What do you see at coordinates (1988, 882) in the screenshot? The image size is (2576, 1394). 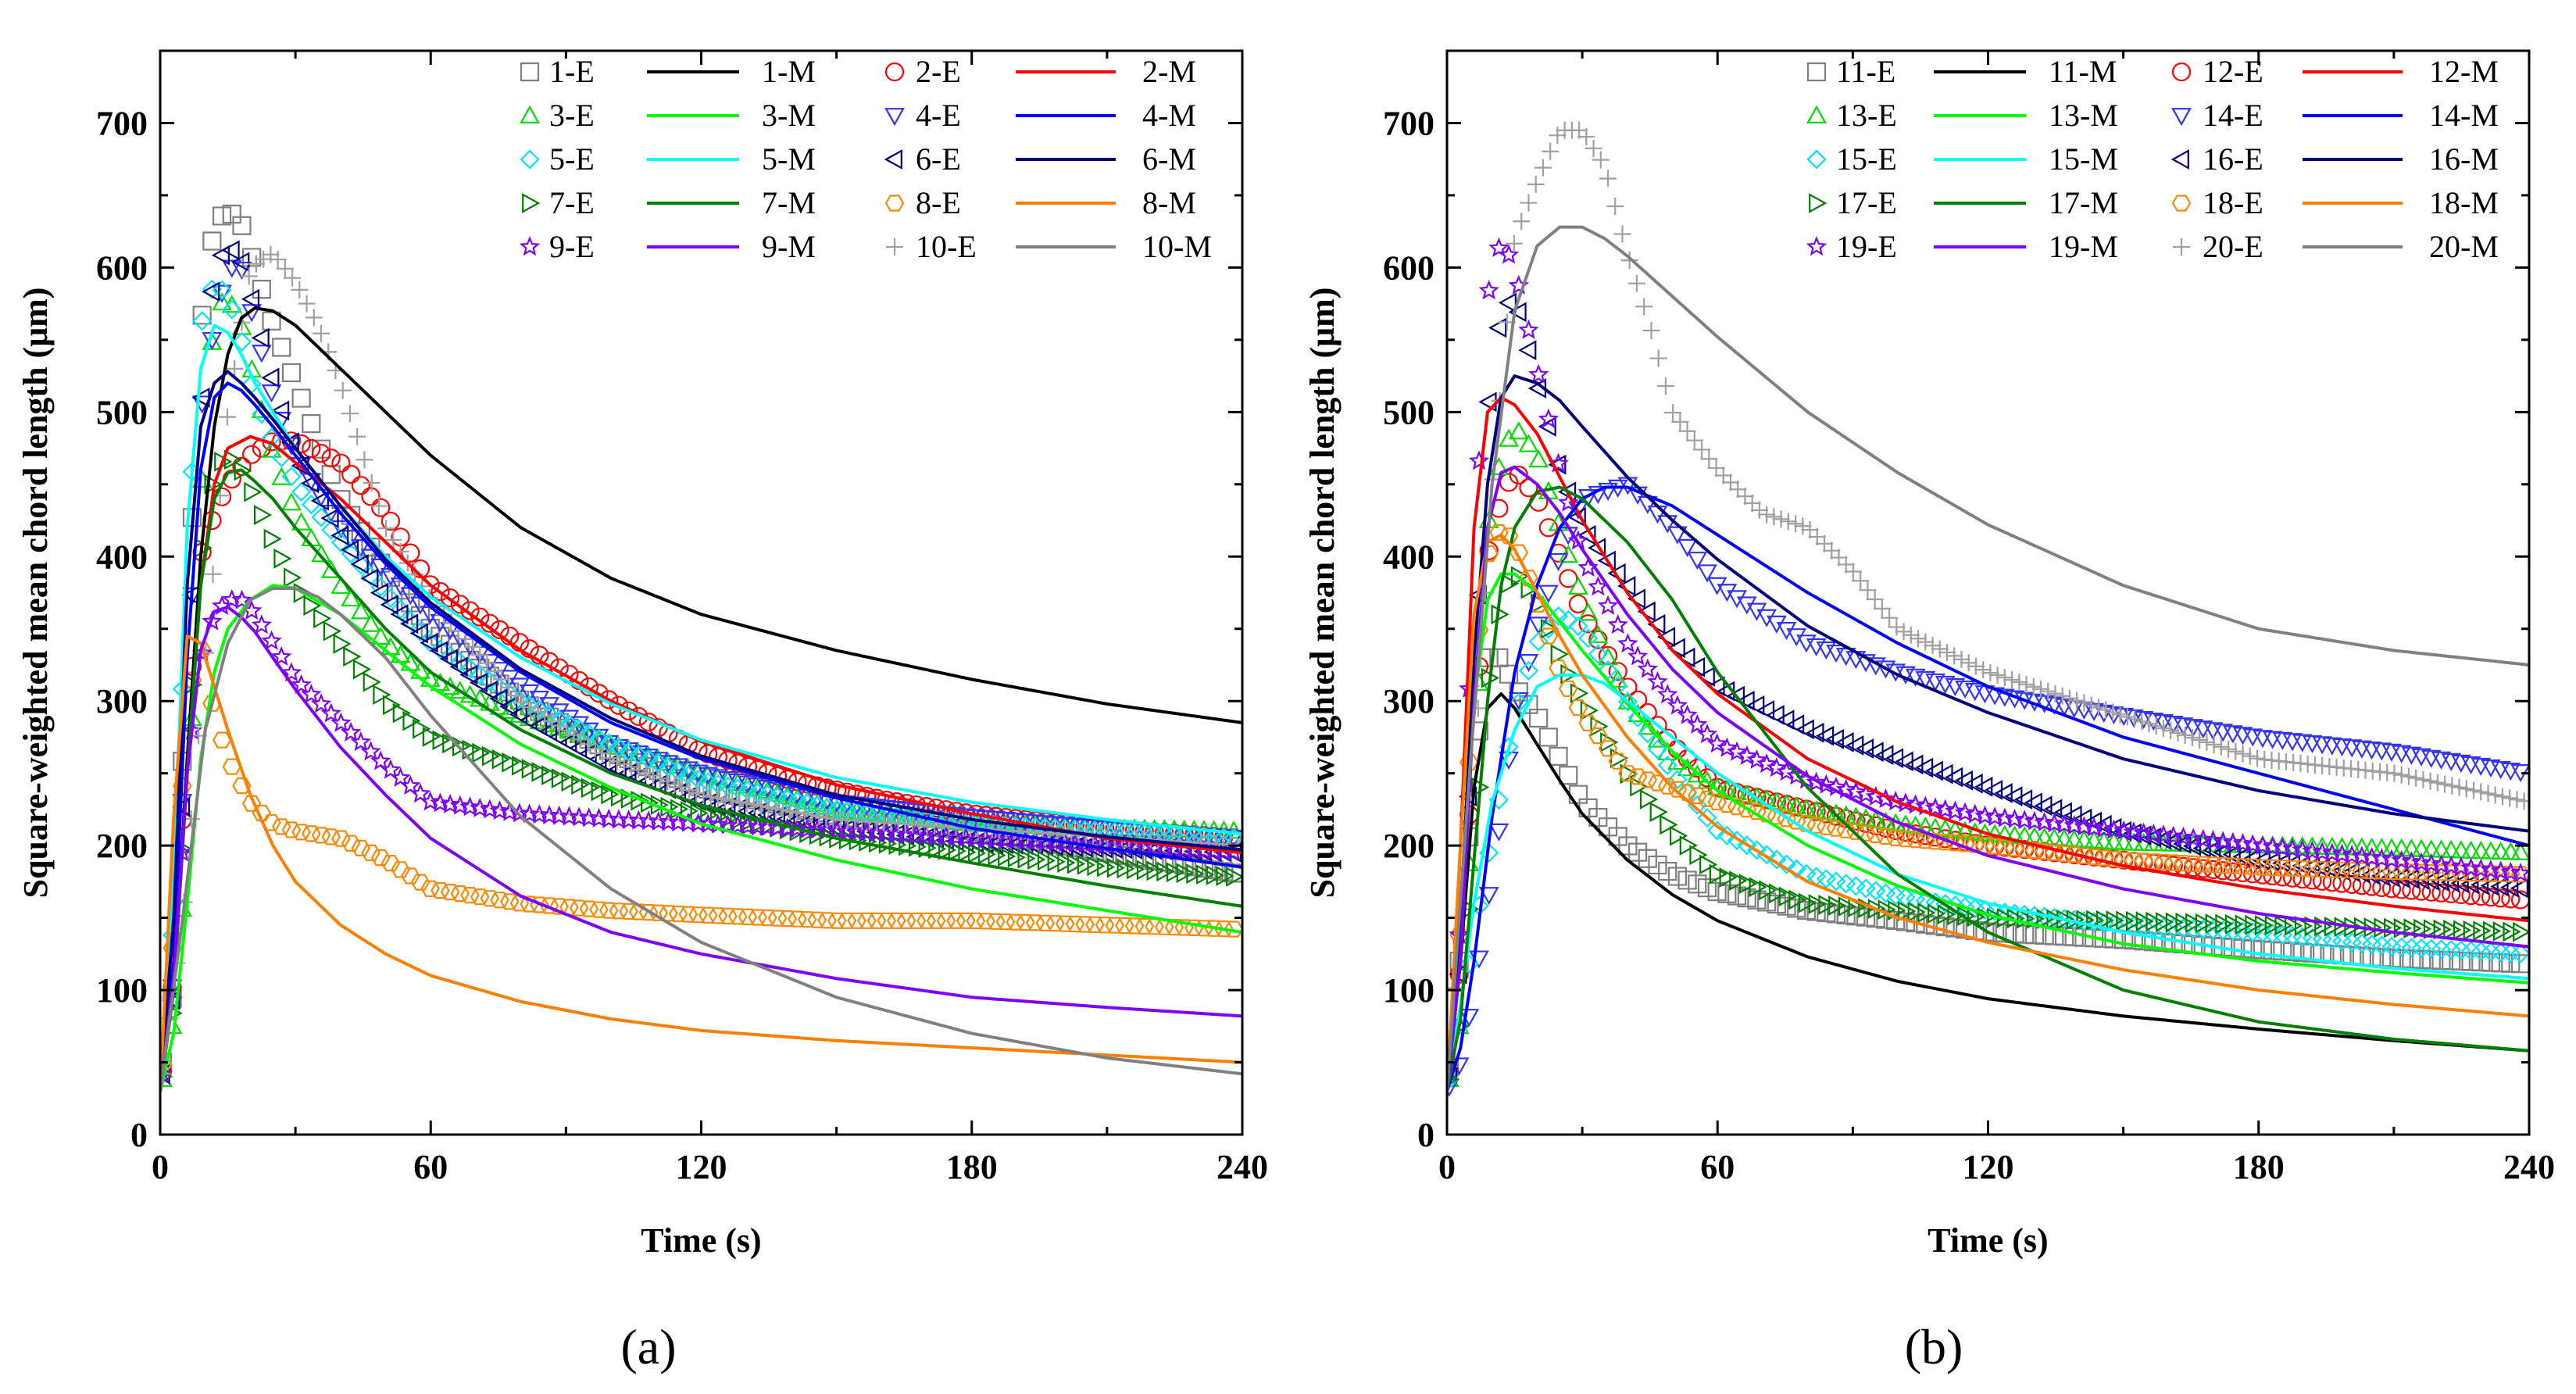 I see `series-15-M-line` at bounding box center [1988, 882].